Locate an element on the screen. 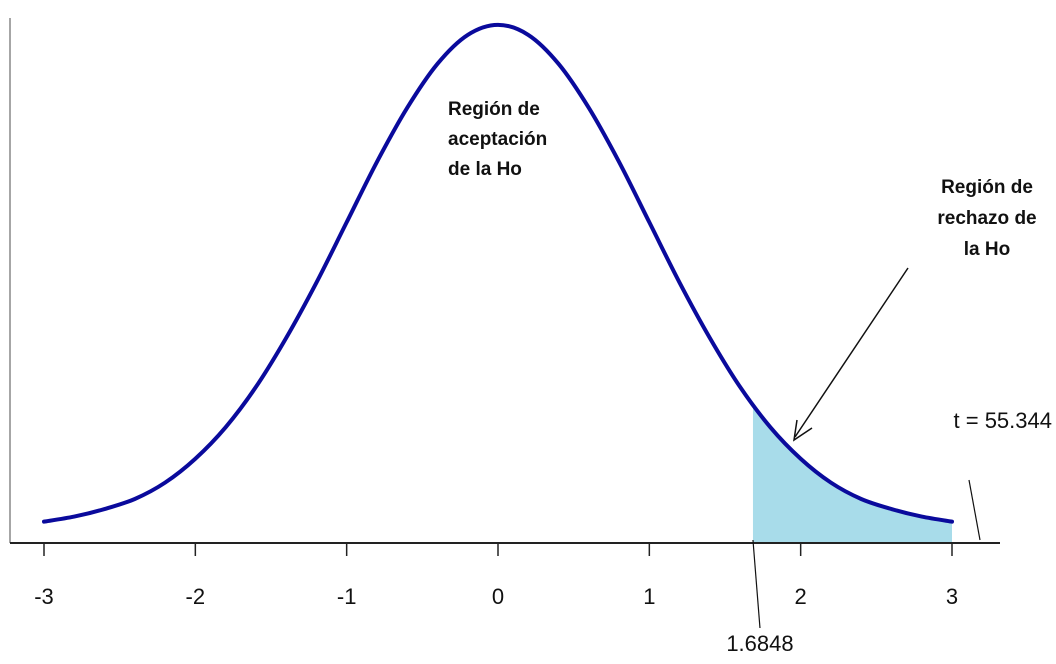 Image resolution: width=1056 pixels, height=664 pixels. x-tick-label: -1 is located at coordinates (347, 596).